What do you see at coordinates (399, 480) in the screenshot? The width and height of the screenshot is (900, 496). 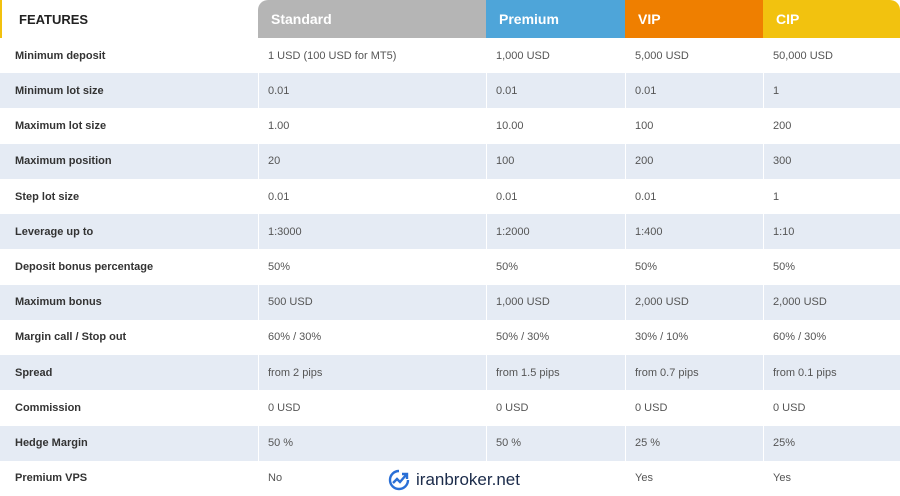 I see `watermark-icon` at bounding box center [399, 480].